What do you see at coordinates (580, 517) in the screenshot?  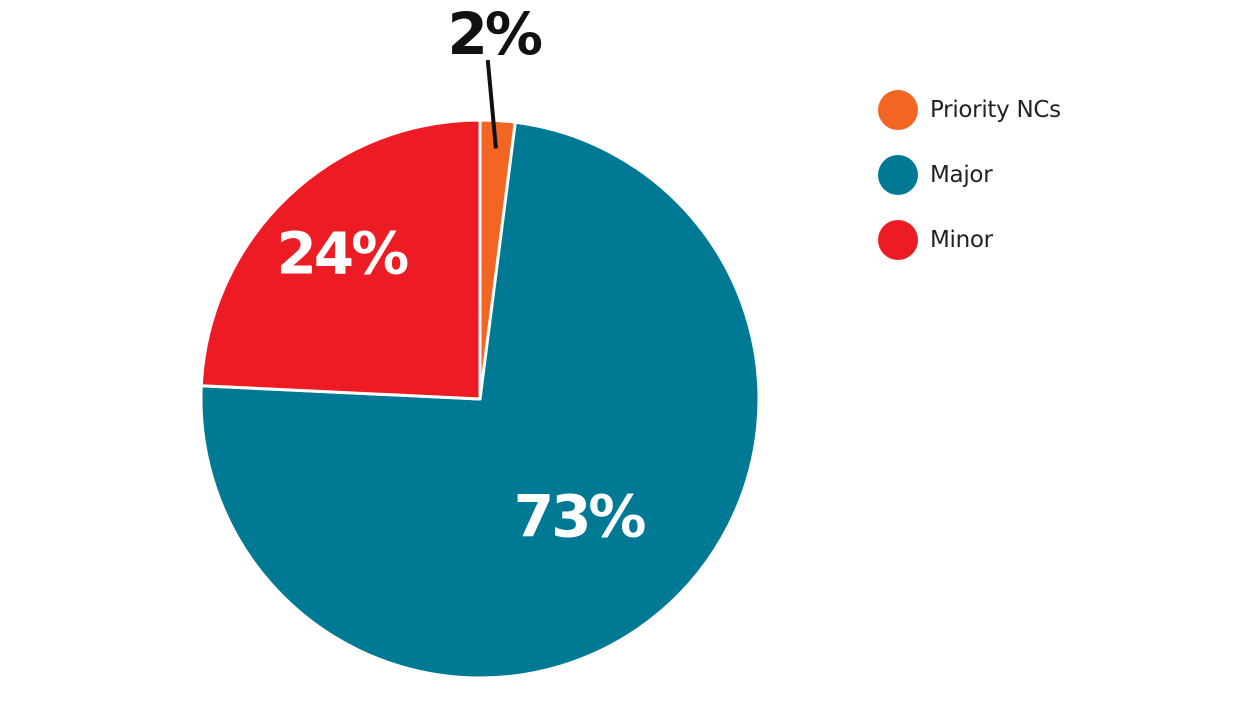 I see `slice-label-major: 73%` at bounding box center [580, 517].